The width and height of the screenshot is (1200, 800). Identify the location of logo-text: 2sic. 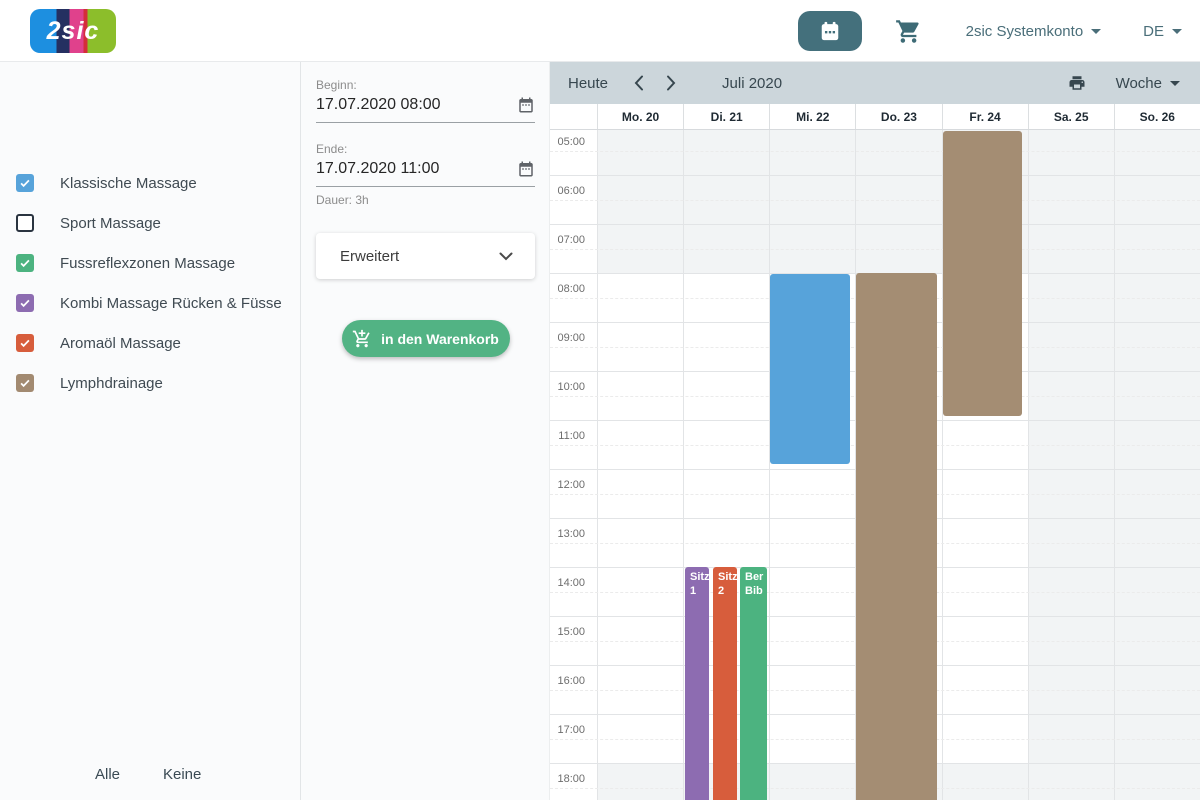
(73, 30).